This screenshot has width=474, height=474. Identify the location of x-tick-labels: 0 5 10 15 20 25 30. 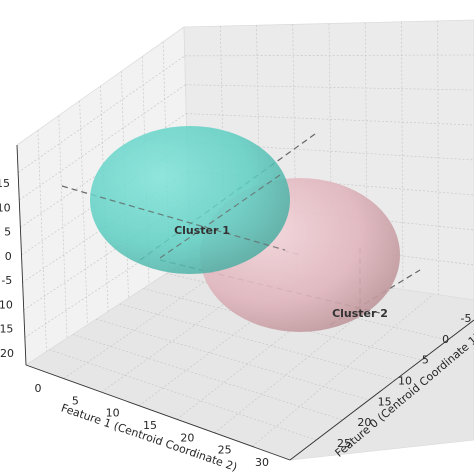
(152, 425).